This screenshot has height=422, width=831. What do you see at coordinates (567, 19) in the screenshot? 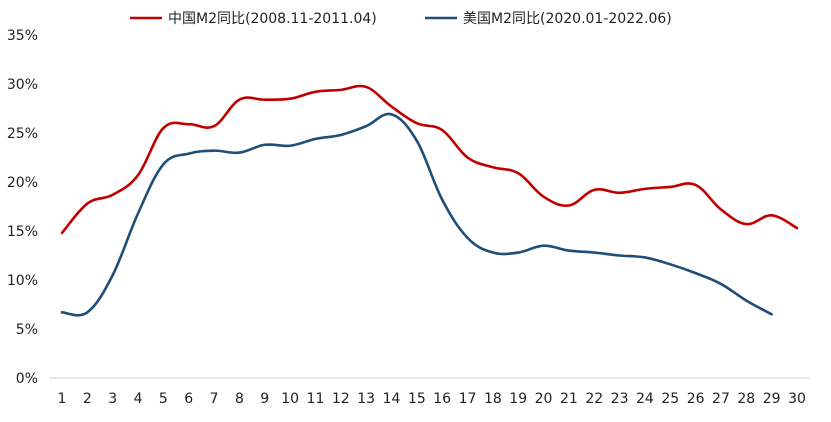
I see `legend-label: 美国M2同比(2020.01-2022.06)` at bounding box center [567, 19].